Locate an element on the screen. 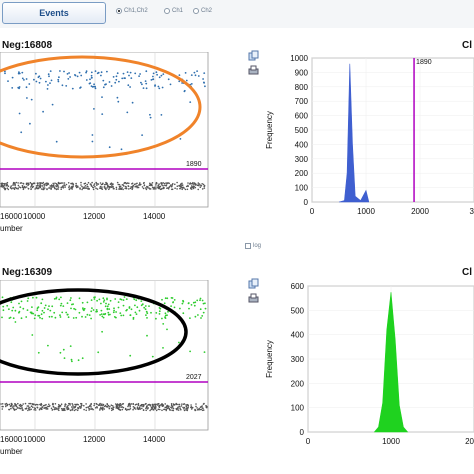 Image resolution: width=474 pixels, height=474 pixels. radio-ch1-ch2: Ch1,Ch2 is located at coordinates (132, 11).